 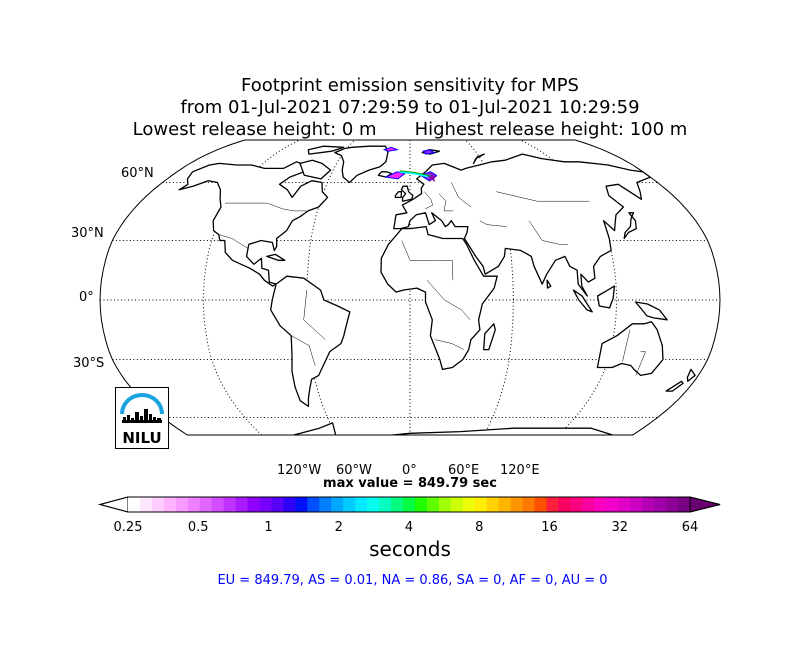 I want to click on release-site-star-icon: ★, so click(x=432, y=178).